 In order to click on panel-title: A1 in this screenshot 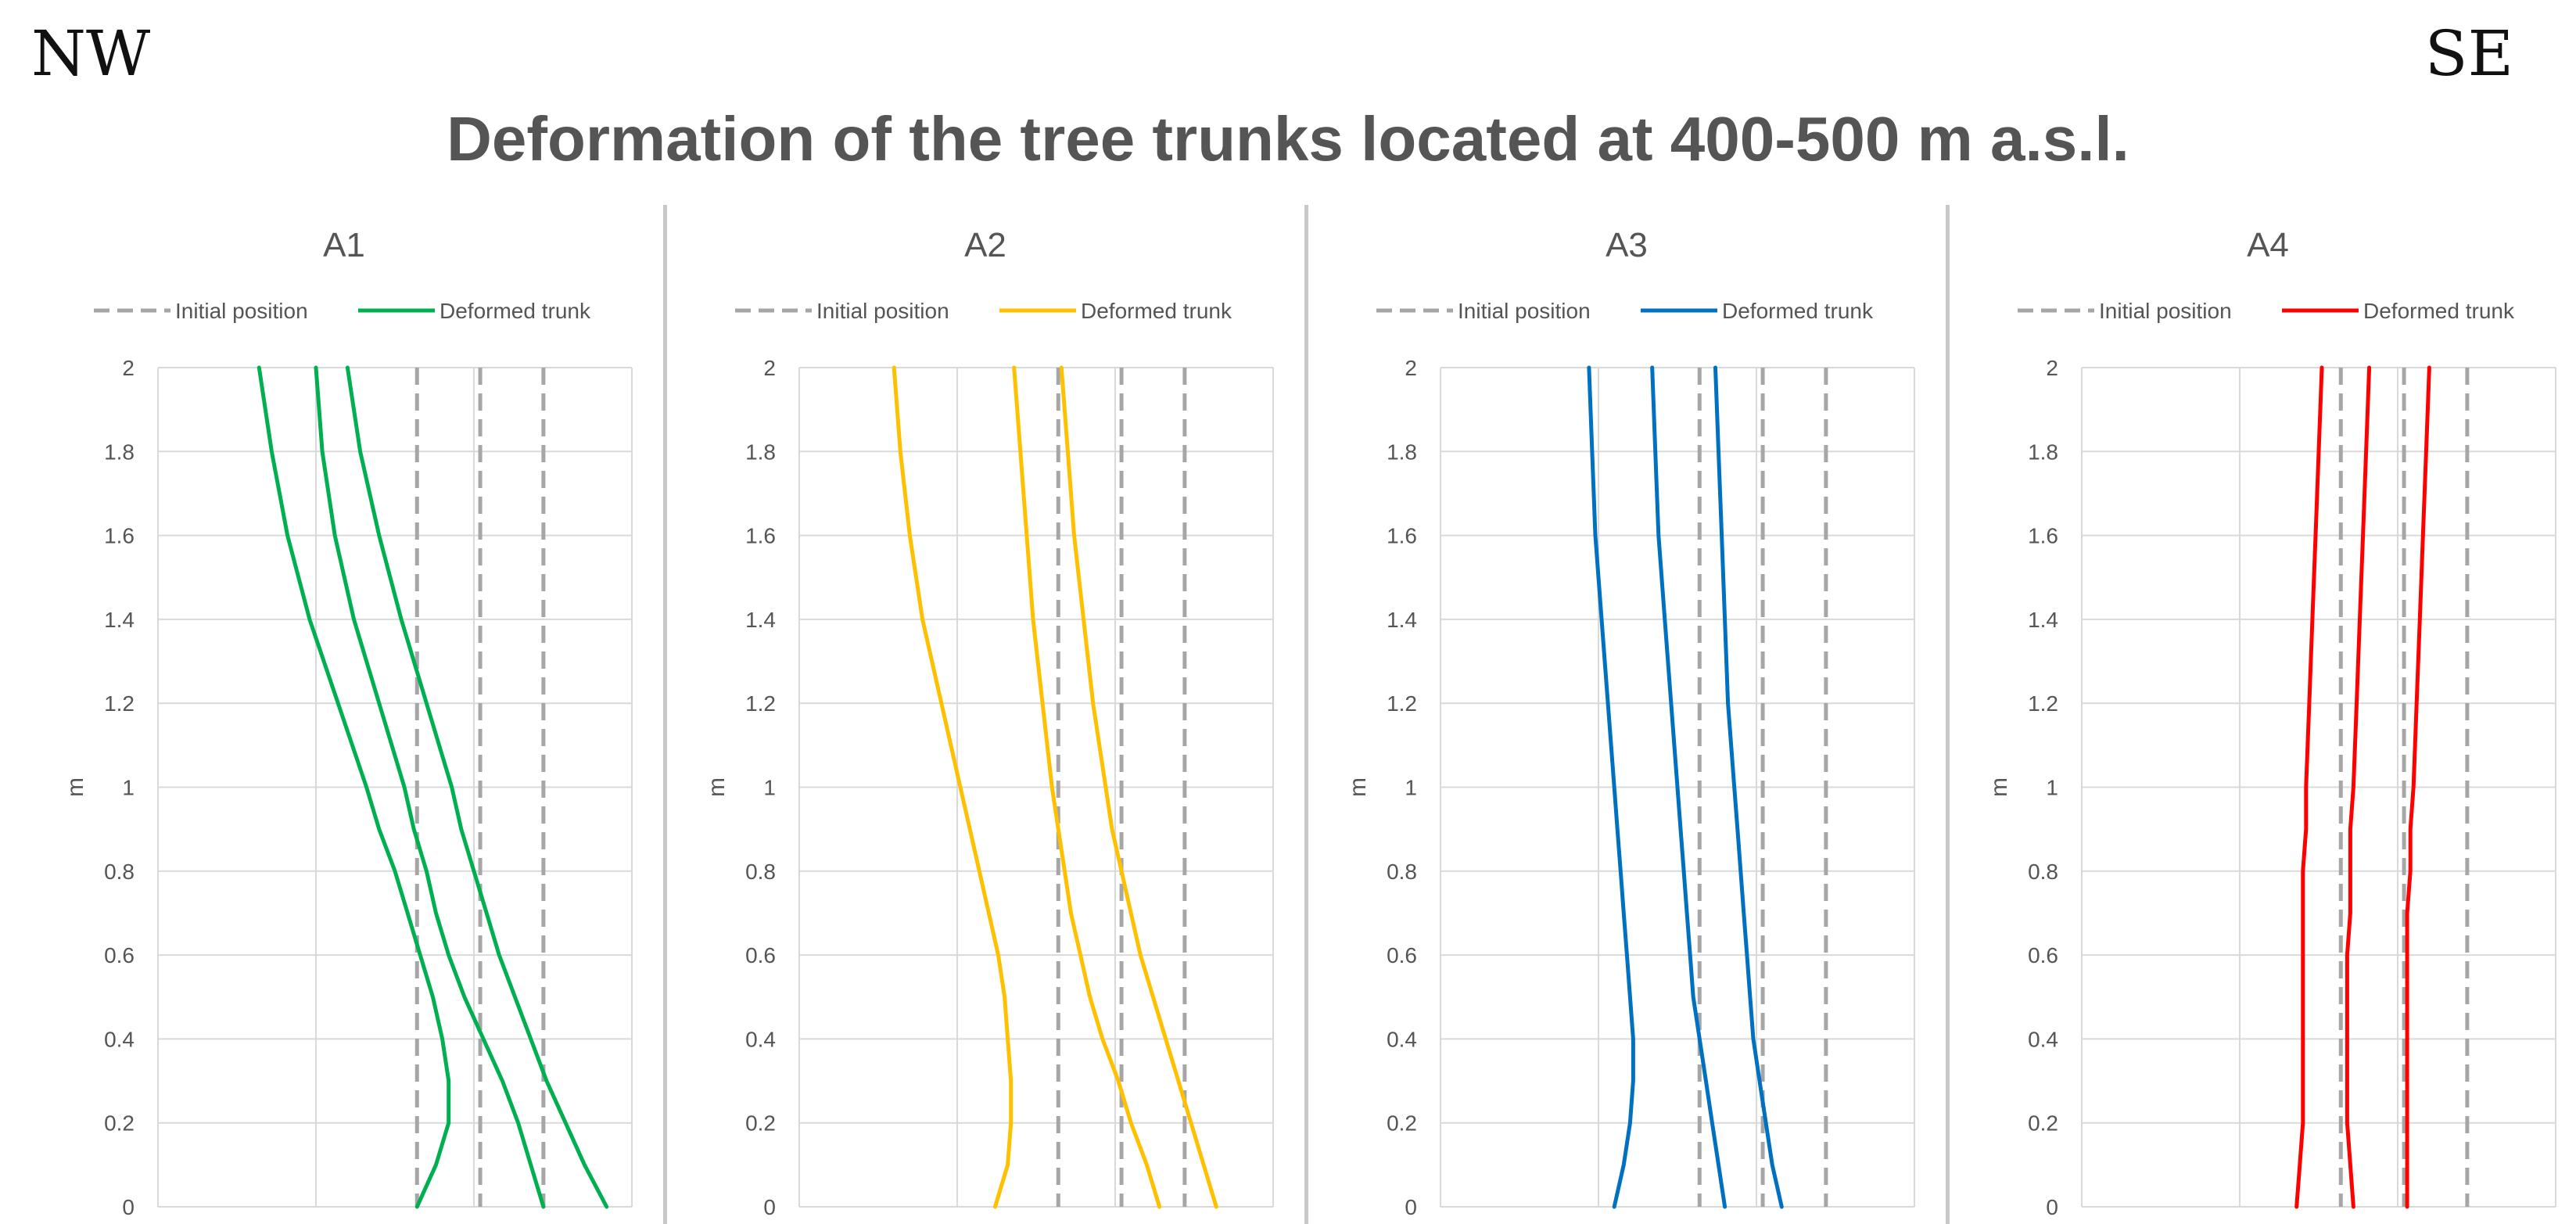, I will do `click(344, 245)`.